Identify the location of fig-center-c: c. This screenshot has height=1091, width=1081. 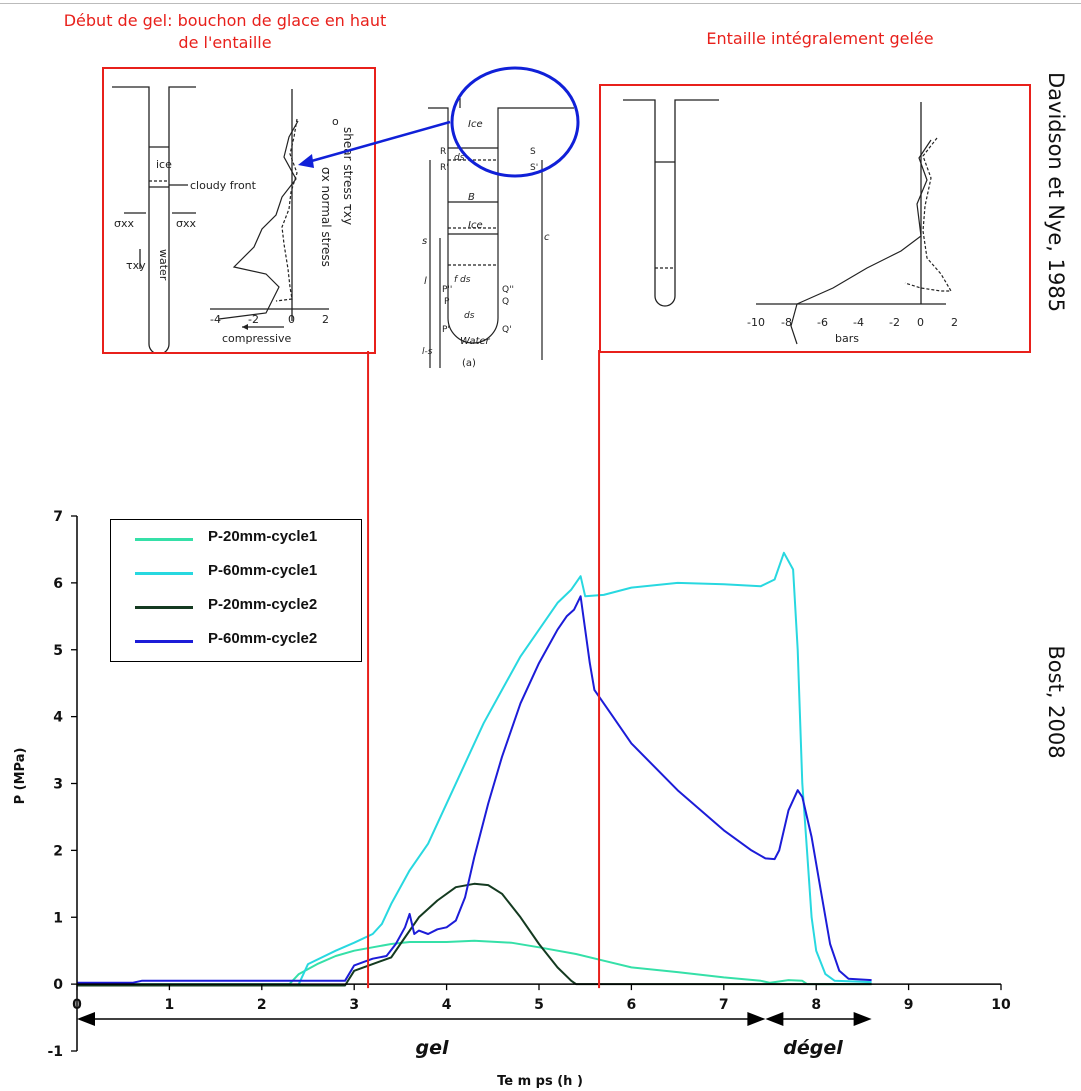
(547, 237).